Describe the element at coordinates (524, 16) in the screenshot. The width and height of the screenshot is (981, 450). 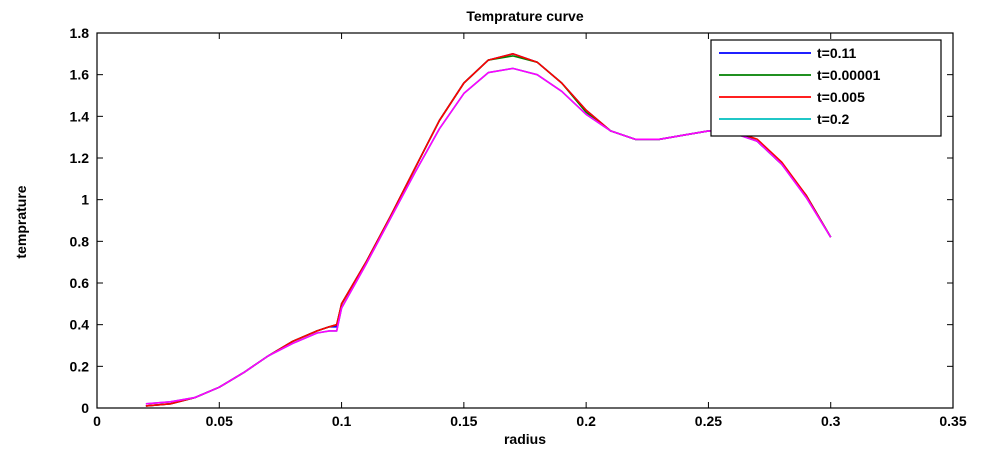
I see `chart-title: Temprature curve` at that location.